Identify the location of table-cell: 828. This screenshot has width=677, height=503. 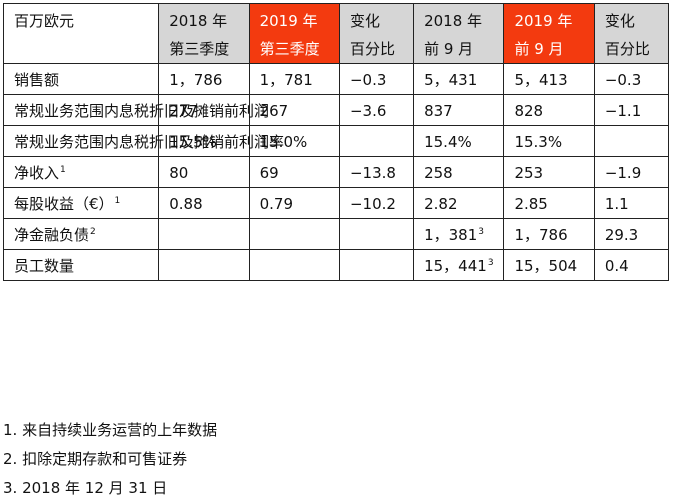
(549, 110).